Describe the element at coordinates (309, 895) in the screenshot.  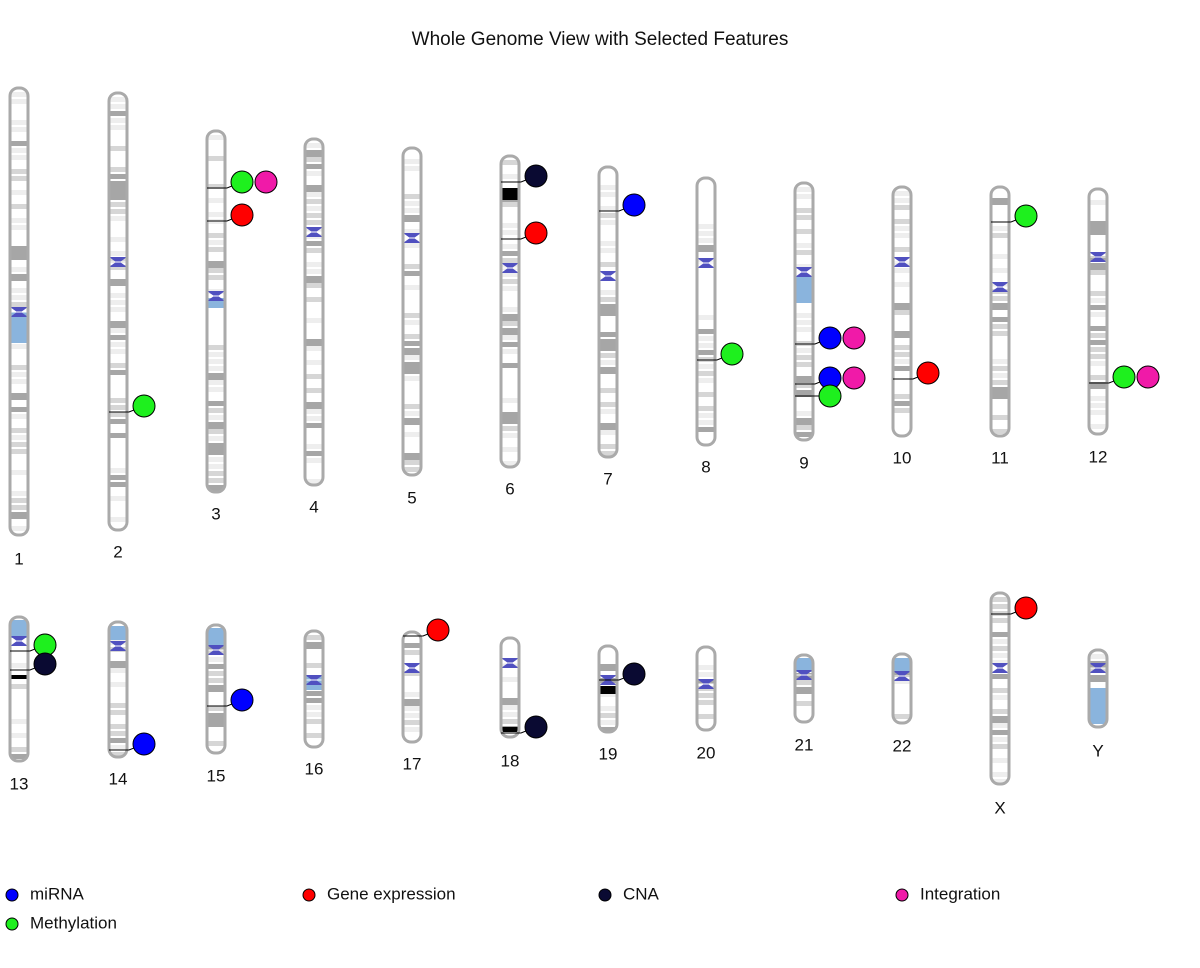
I see `legend-dot` at that location.